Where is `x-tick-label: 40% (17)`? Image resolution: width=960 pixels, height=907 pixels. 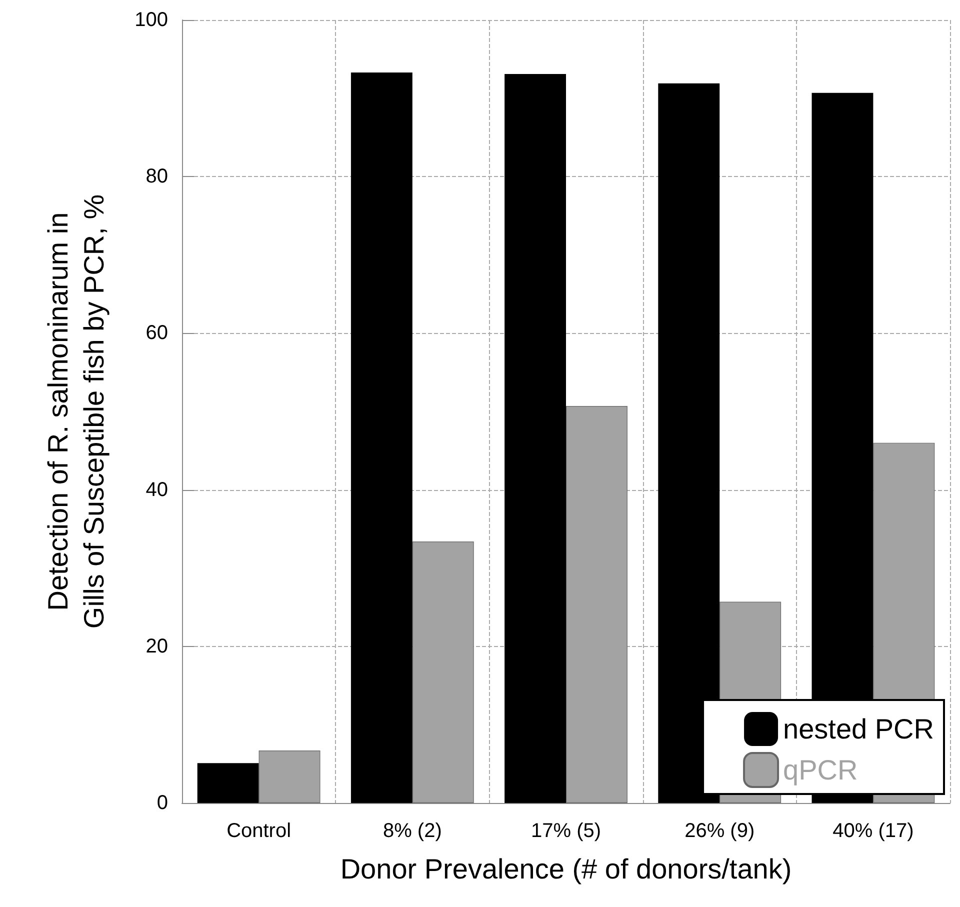 x-tick-label: 40% (17) is located at coordinates (873, 831).